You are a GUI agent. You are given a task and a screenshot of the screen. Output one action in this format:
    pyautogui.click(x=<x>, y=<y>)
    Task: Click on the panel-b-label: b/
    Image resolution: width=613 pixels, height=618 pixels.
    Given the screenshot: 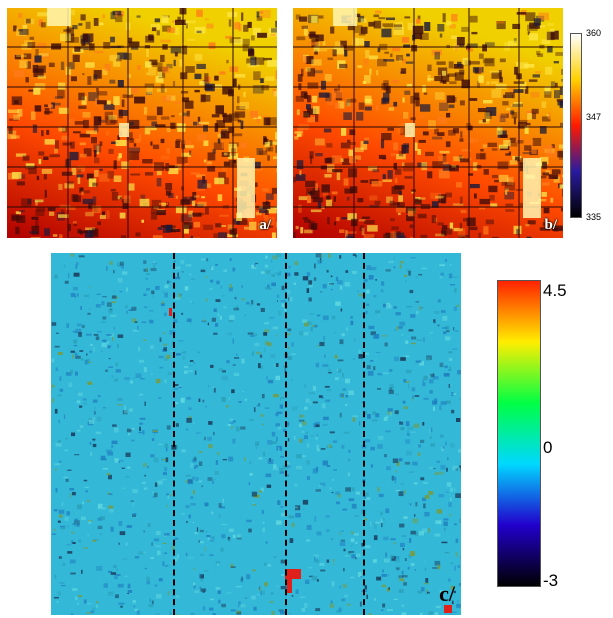 What is the action you would take?
    pyautogui.click(x=550, y=225)
    